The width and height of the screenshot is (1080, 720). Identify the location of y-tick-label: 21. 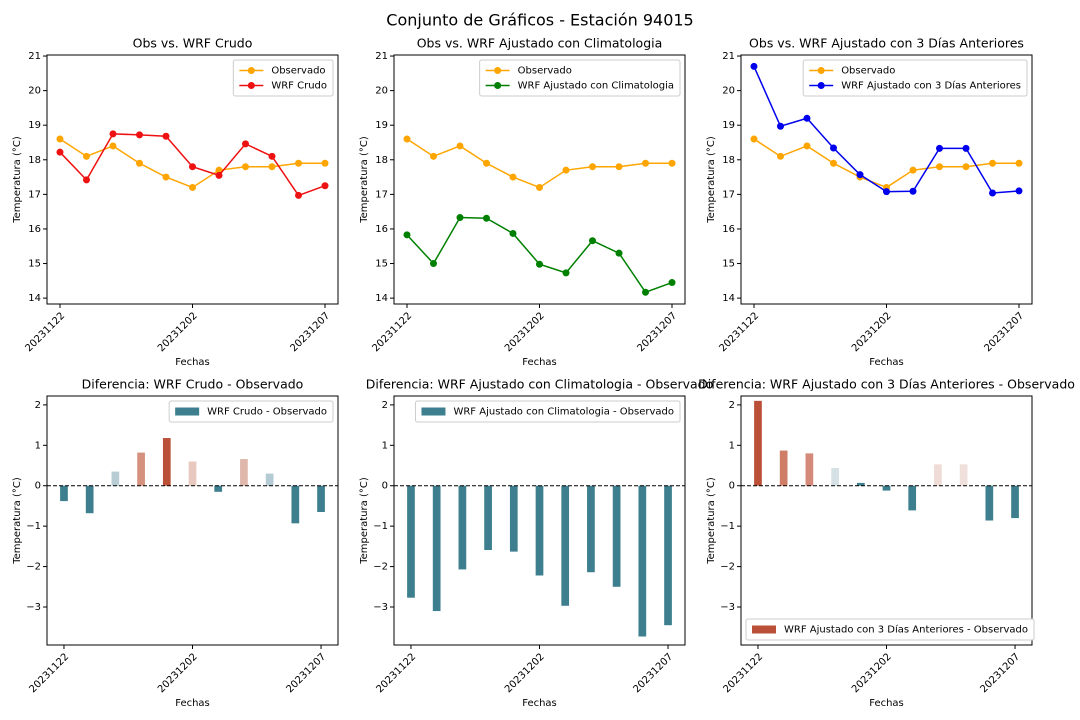
(728, 56).